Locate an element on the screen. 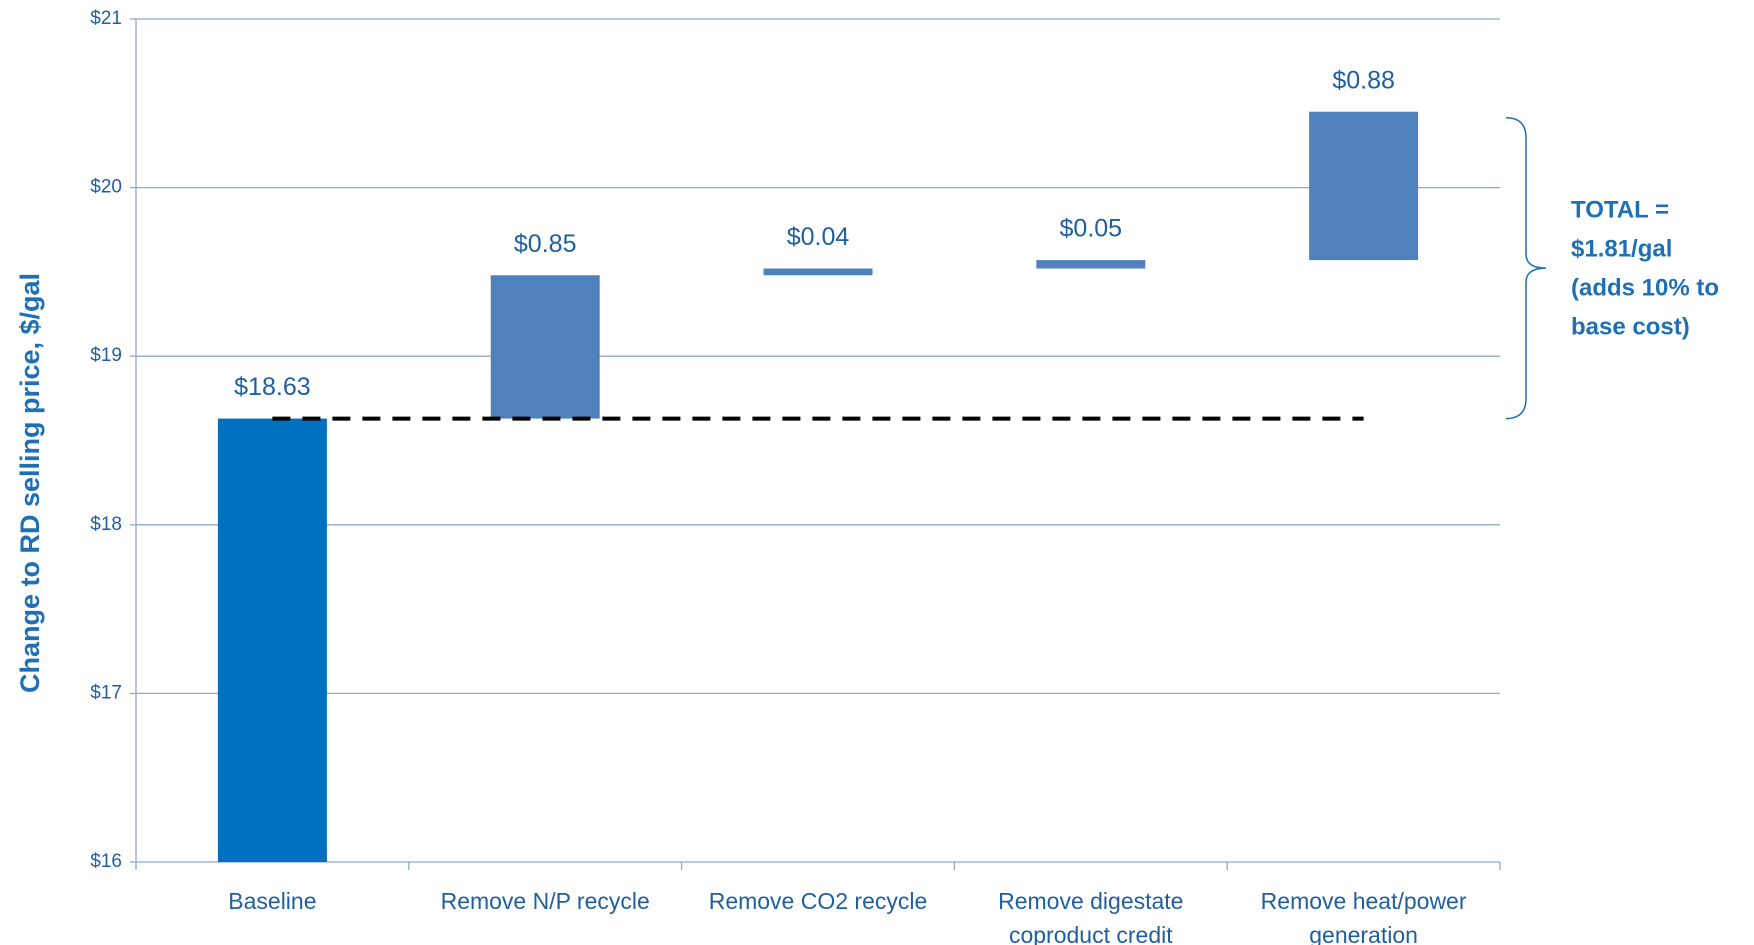  annotation-line: $1.81/gal is located at coordinates (1621, 248).